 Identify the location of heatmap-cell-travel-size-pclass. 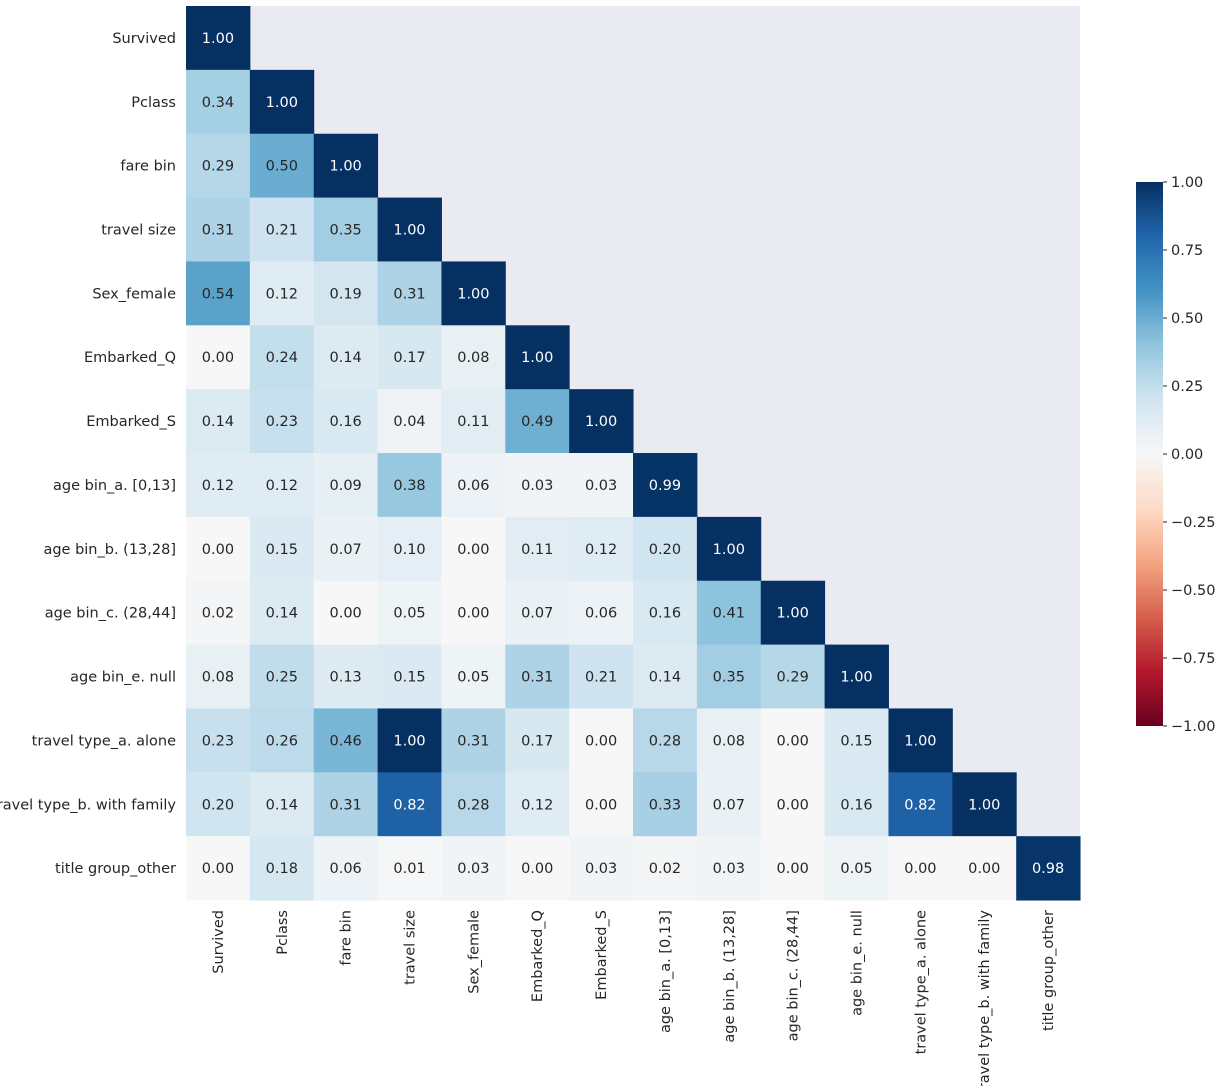
(282, 229).